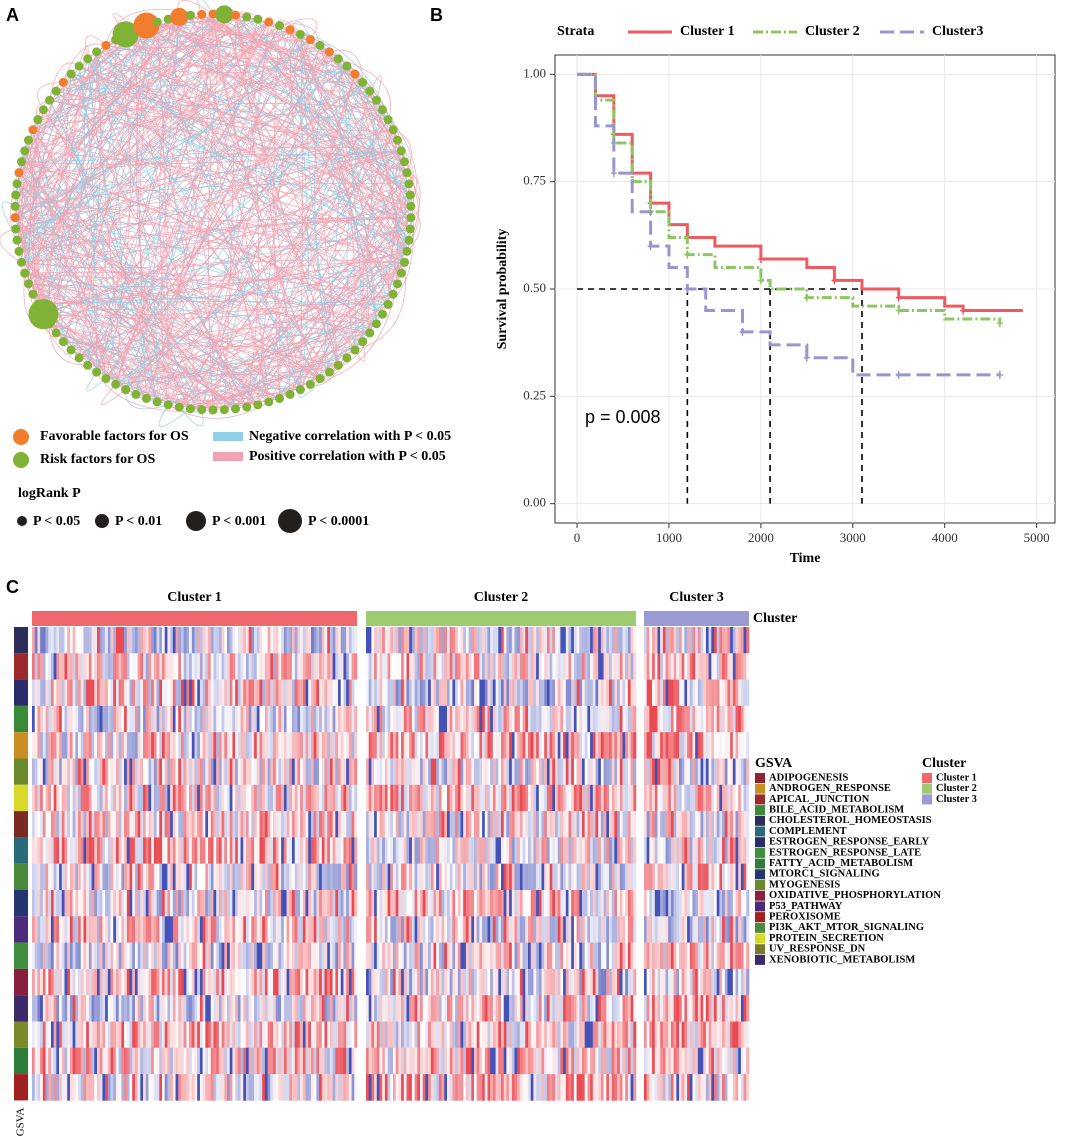 The width and height of the screenshot is (1065, 1140). Describe the element at coordinates (687, 289) in the screenshot. I see `censor-mark` at that location.